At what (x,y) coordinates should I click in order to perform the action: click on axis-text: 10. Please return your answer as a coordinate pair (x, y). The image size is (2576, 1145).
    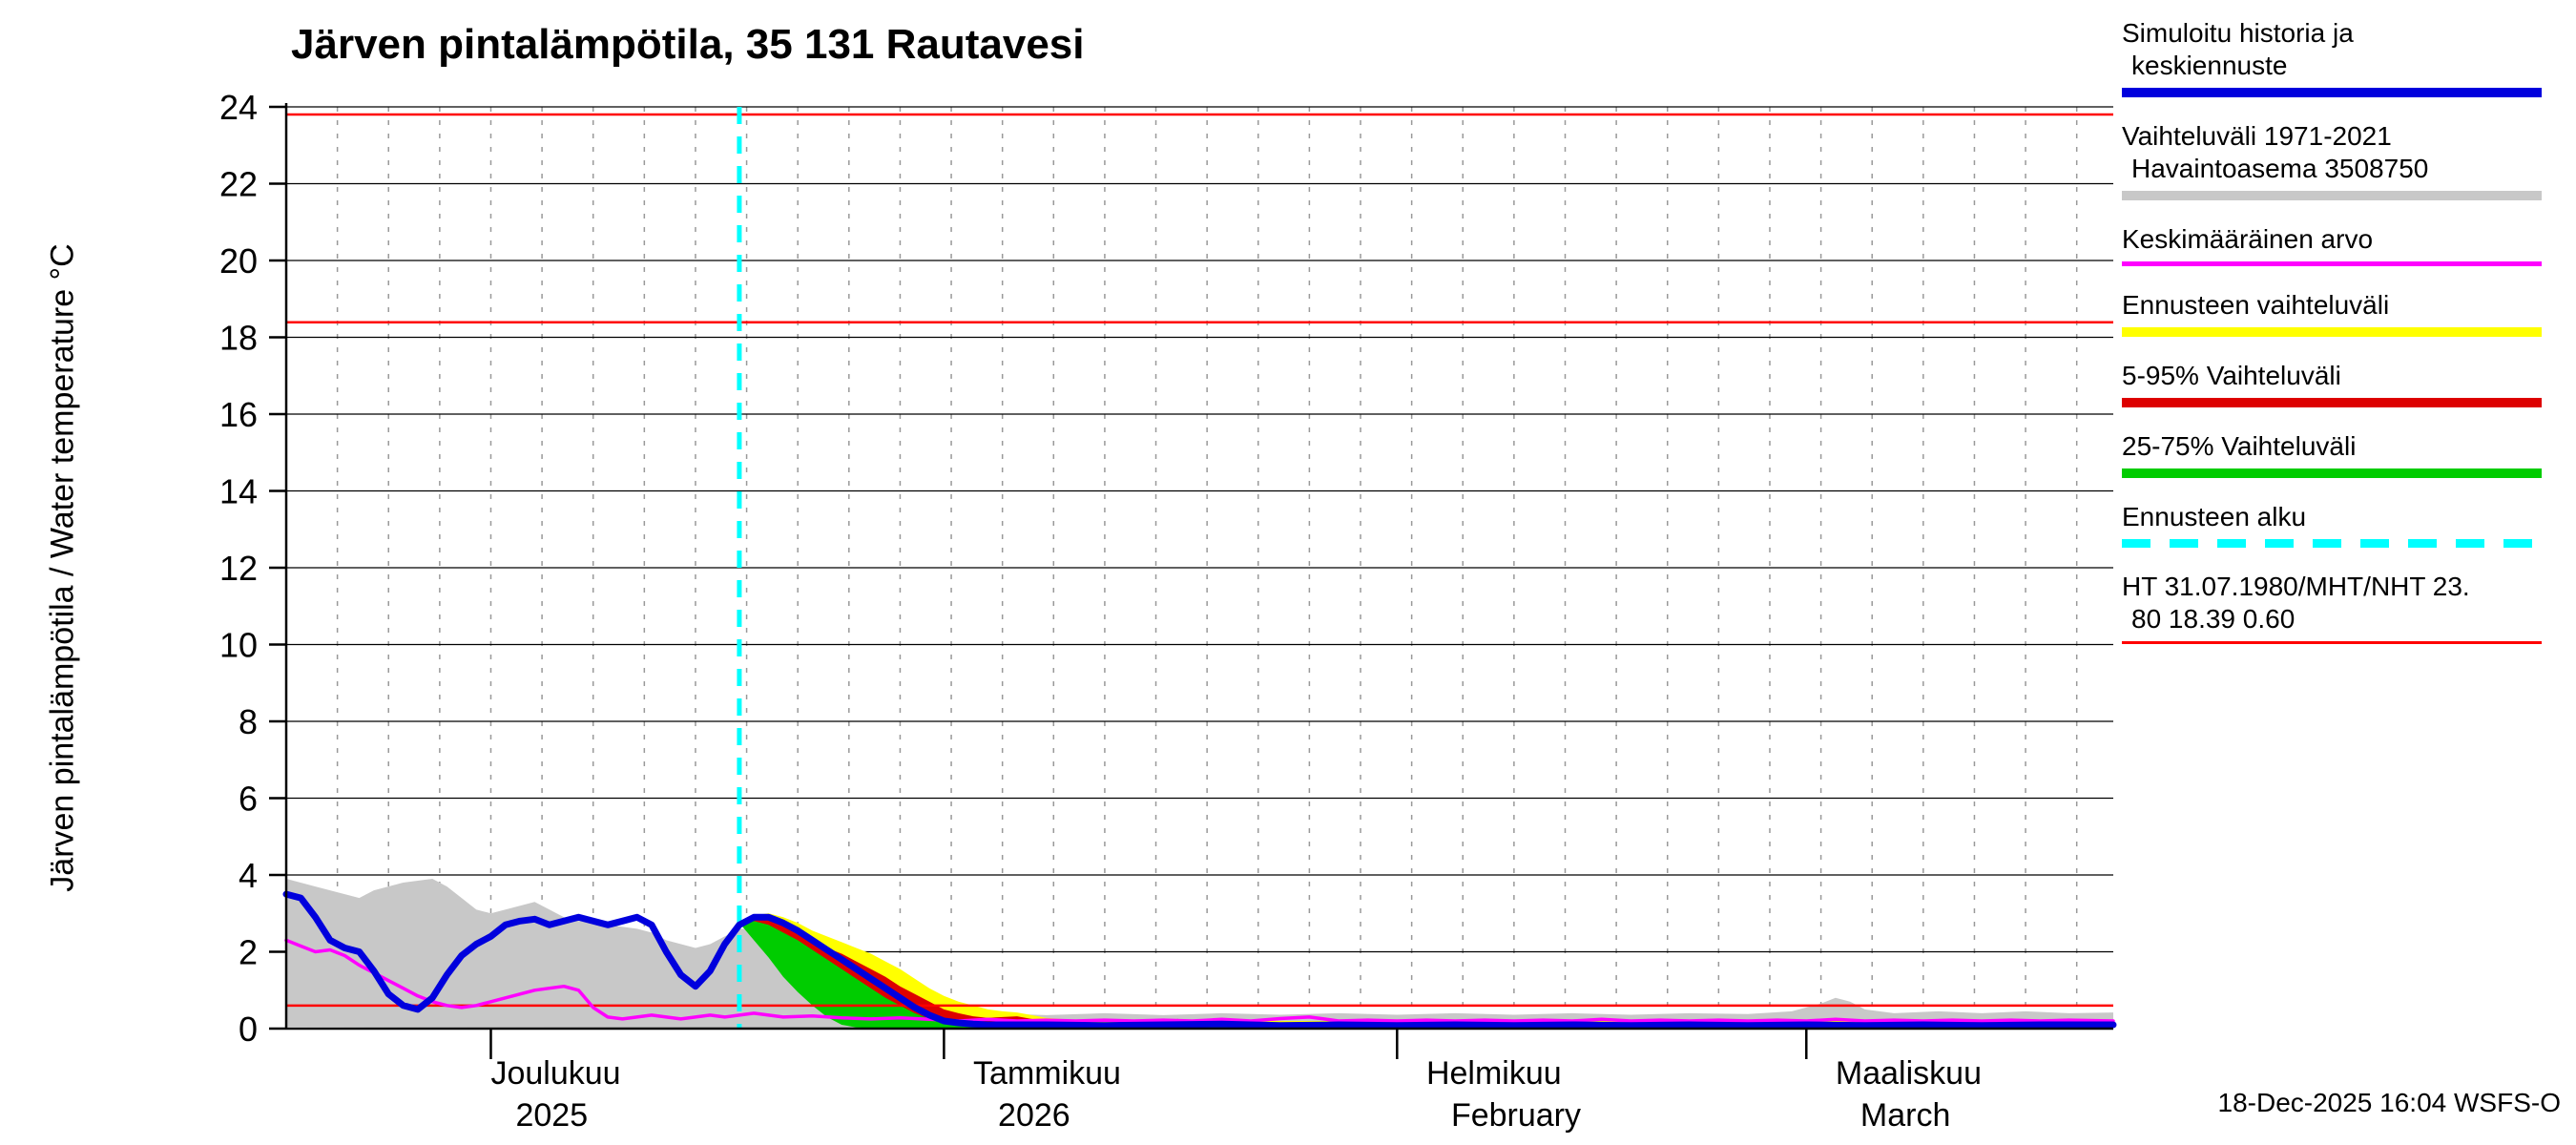
    Looking at the image, I should click on (238, 646).